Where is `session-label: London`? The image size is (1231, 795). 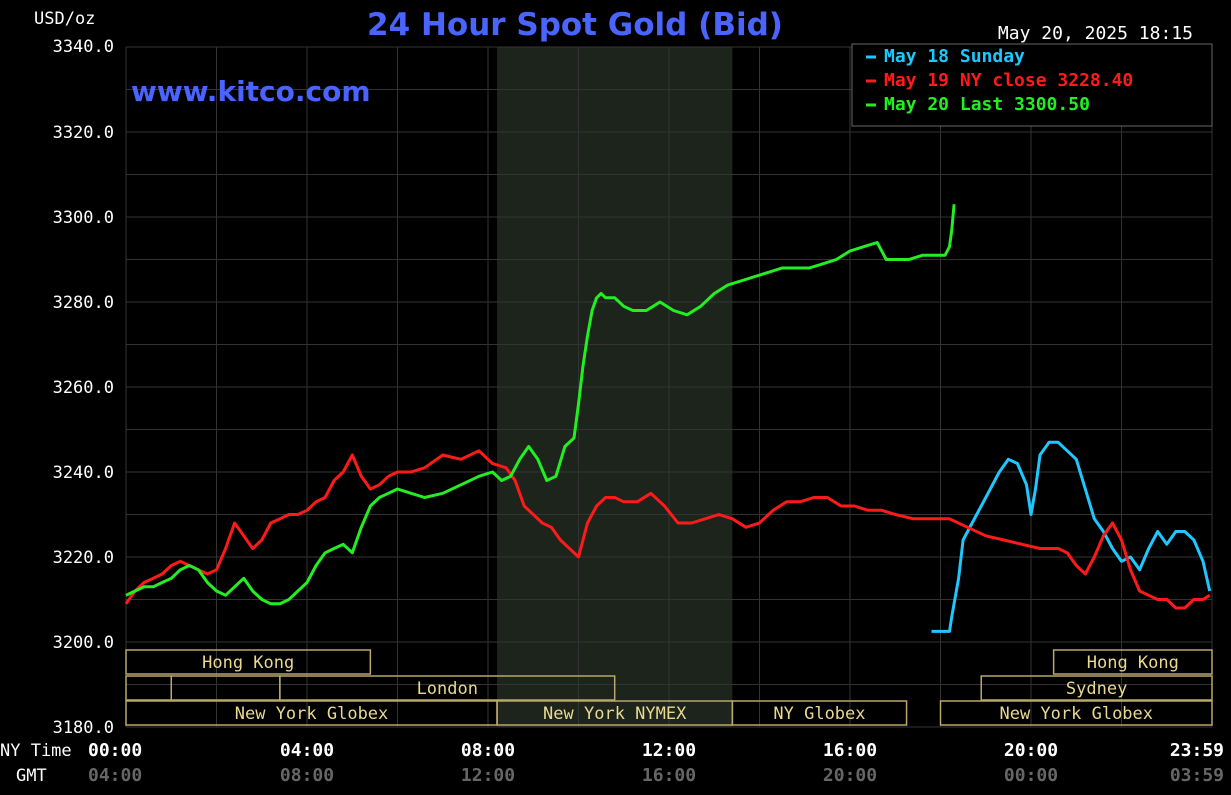 session-label: London is located at coordinates (447, 689).